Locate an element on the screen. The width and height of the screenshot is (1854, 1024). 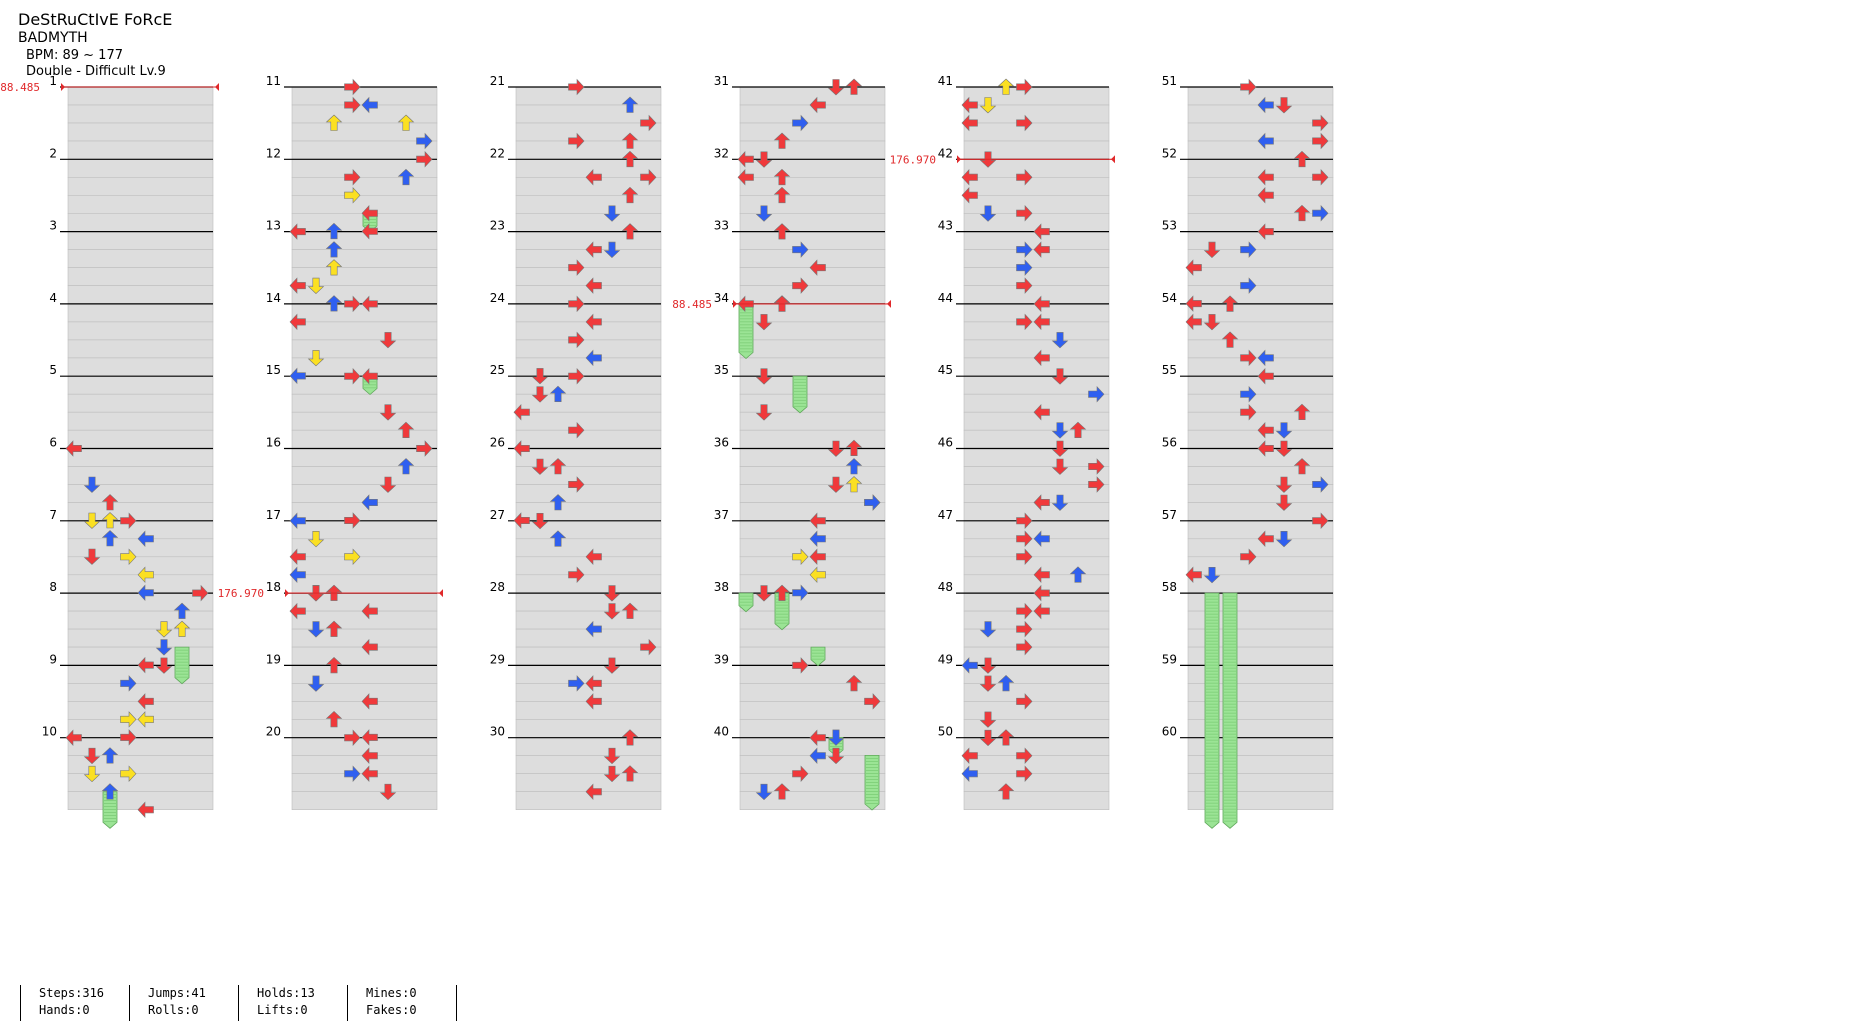
measure-number: 6 is located at coordinates (53, 443).